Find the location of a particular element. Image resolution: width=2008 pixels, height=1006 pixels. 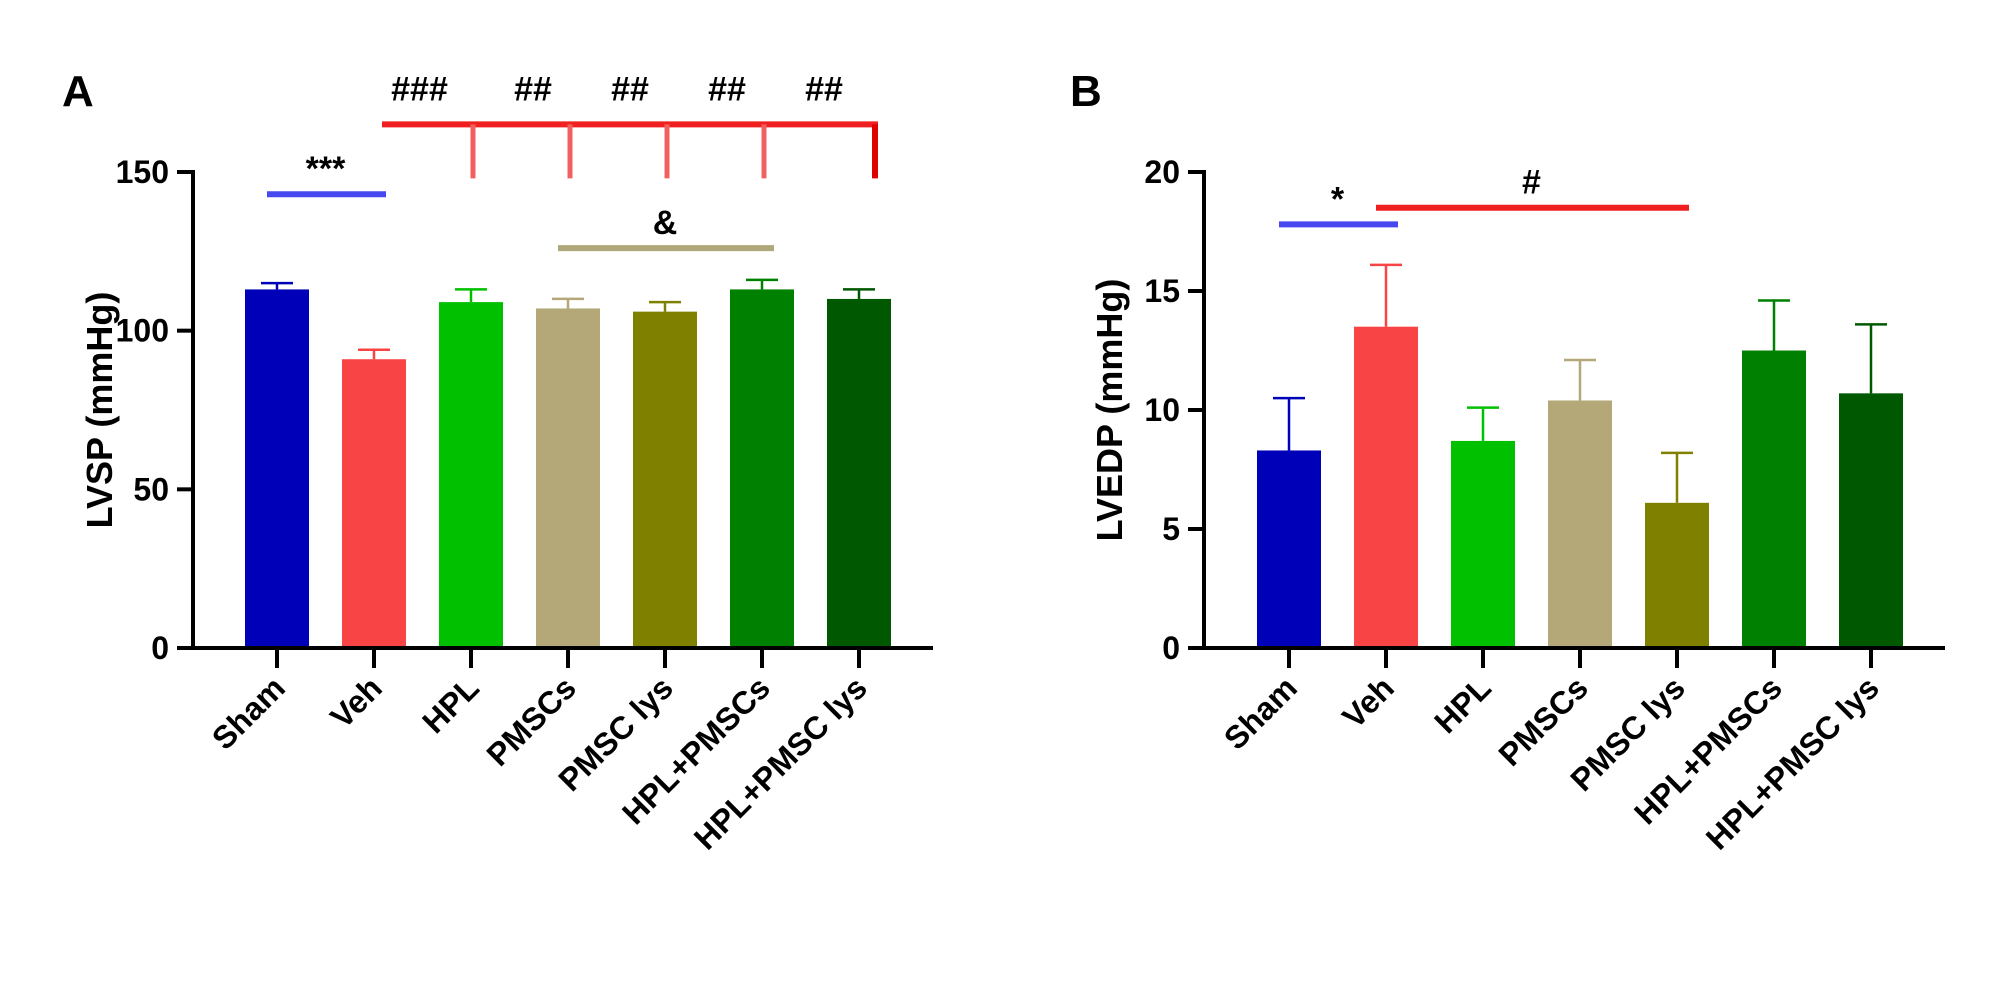

panel-letter: B is located at coordinates (1086, 91).